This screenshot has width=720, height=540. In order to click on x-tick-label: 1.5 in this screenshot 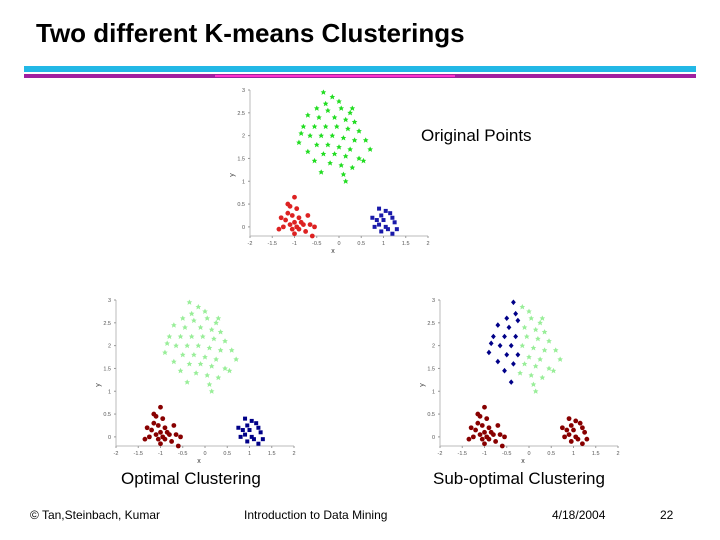, I will do `click(596, 454)`.